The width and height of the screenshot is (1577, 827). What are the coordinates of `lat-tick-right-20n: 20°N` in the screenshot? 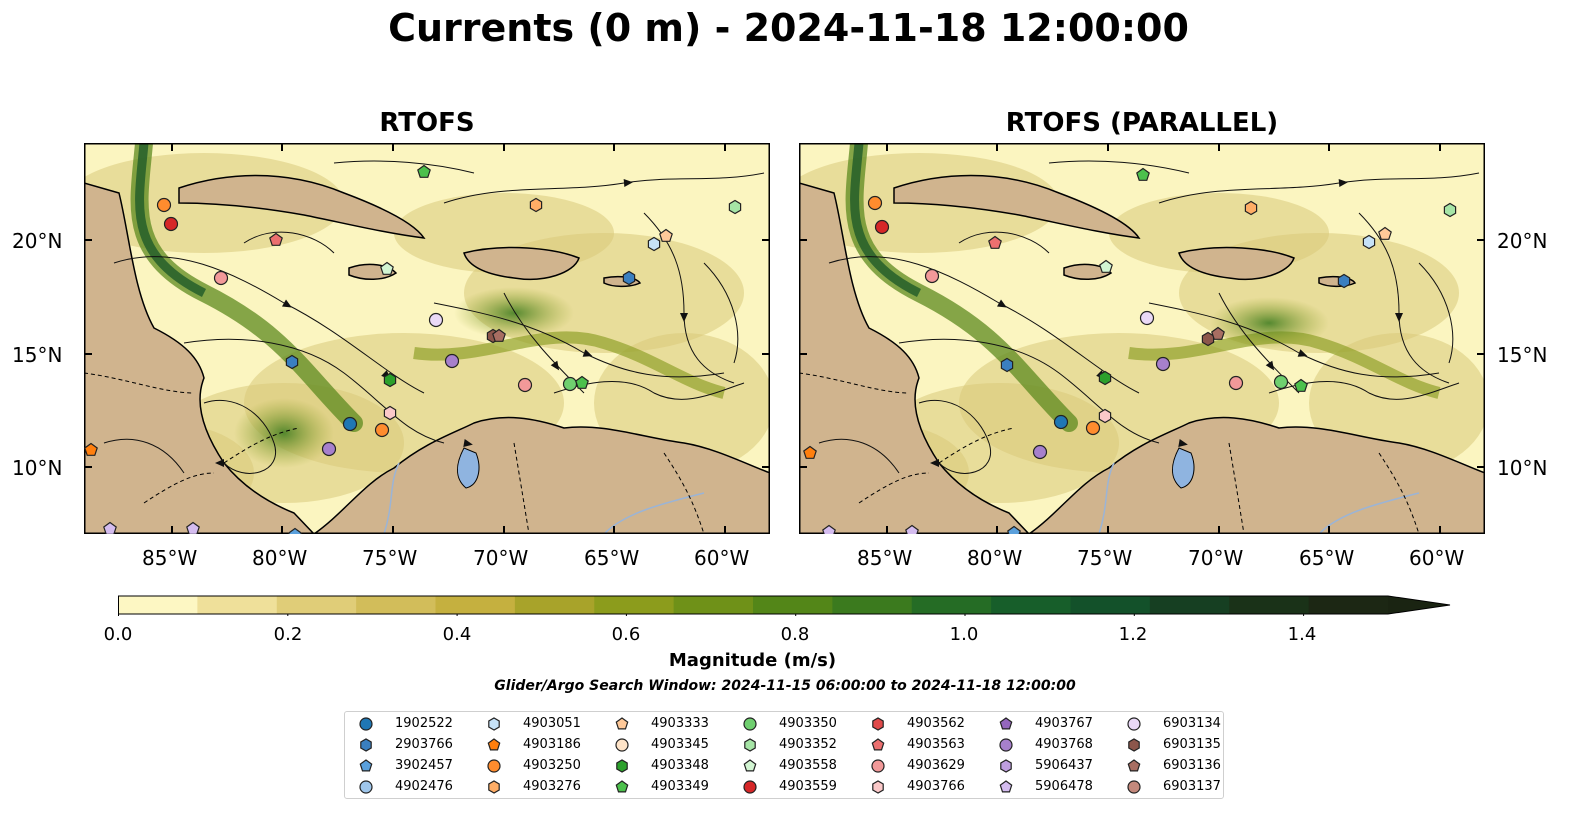 It's located at (1522, 241).